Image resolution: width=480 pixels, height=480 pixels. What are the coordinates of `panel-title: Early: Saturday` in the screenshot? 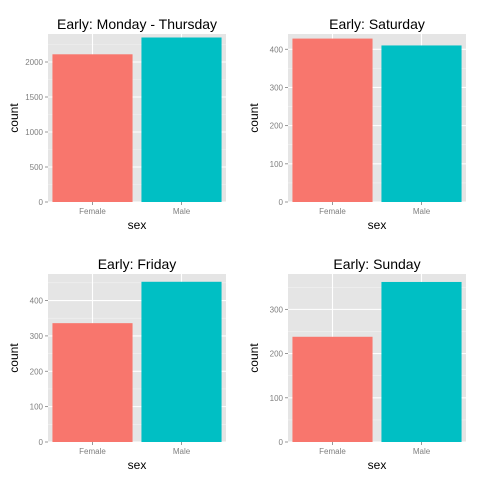 It's located at (377, 24).